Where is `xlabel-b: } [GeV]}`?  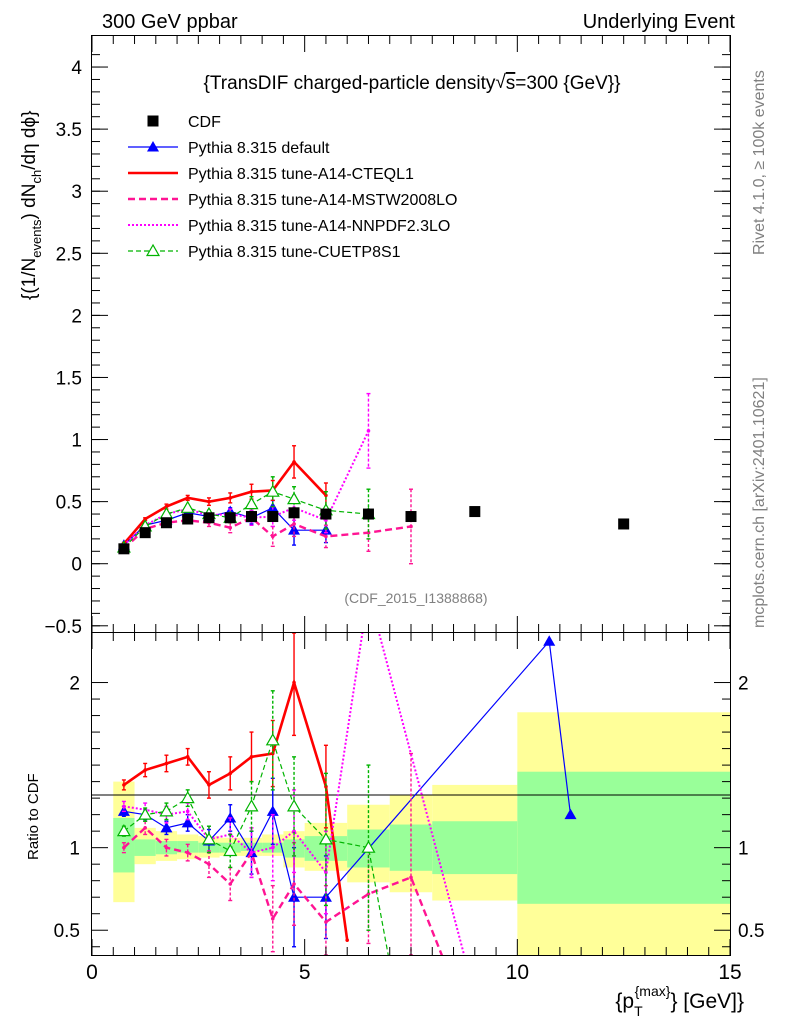
xlabel-b: } [GeV]} is located at coordinates (707, 1001).